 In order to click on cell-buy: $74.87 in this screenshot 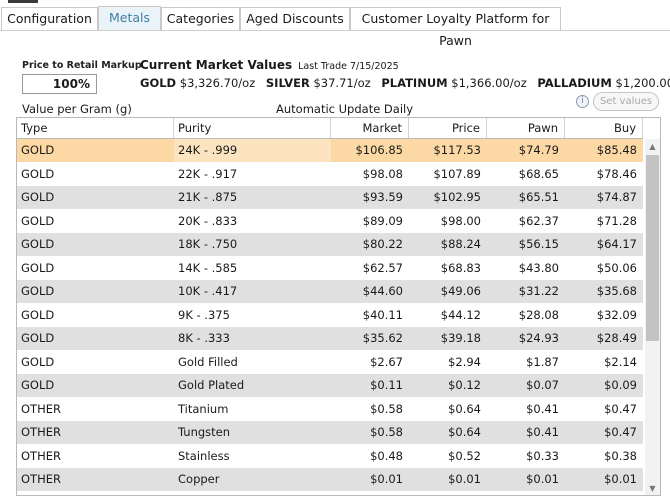, I will do `click(616, 197)`.